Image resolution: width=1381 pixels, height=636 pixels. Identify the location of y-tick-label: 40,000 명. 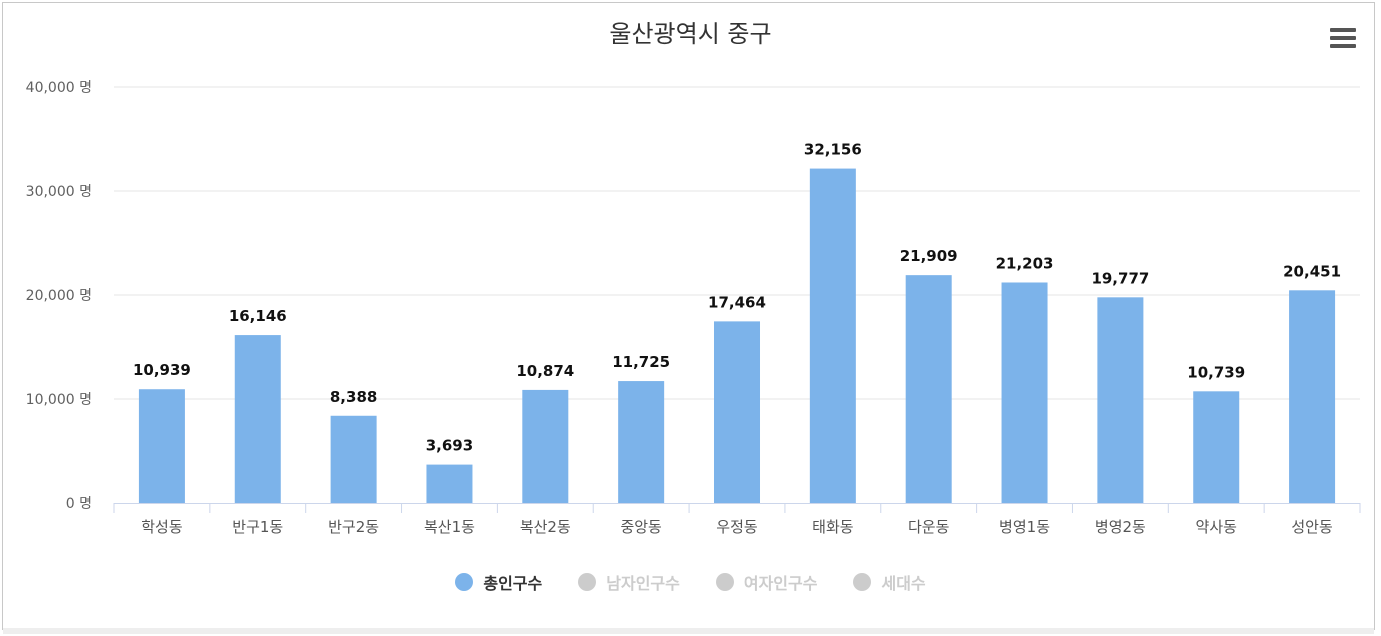
(59, 88).